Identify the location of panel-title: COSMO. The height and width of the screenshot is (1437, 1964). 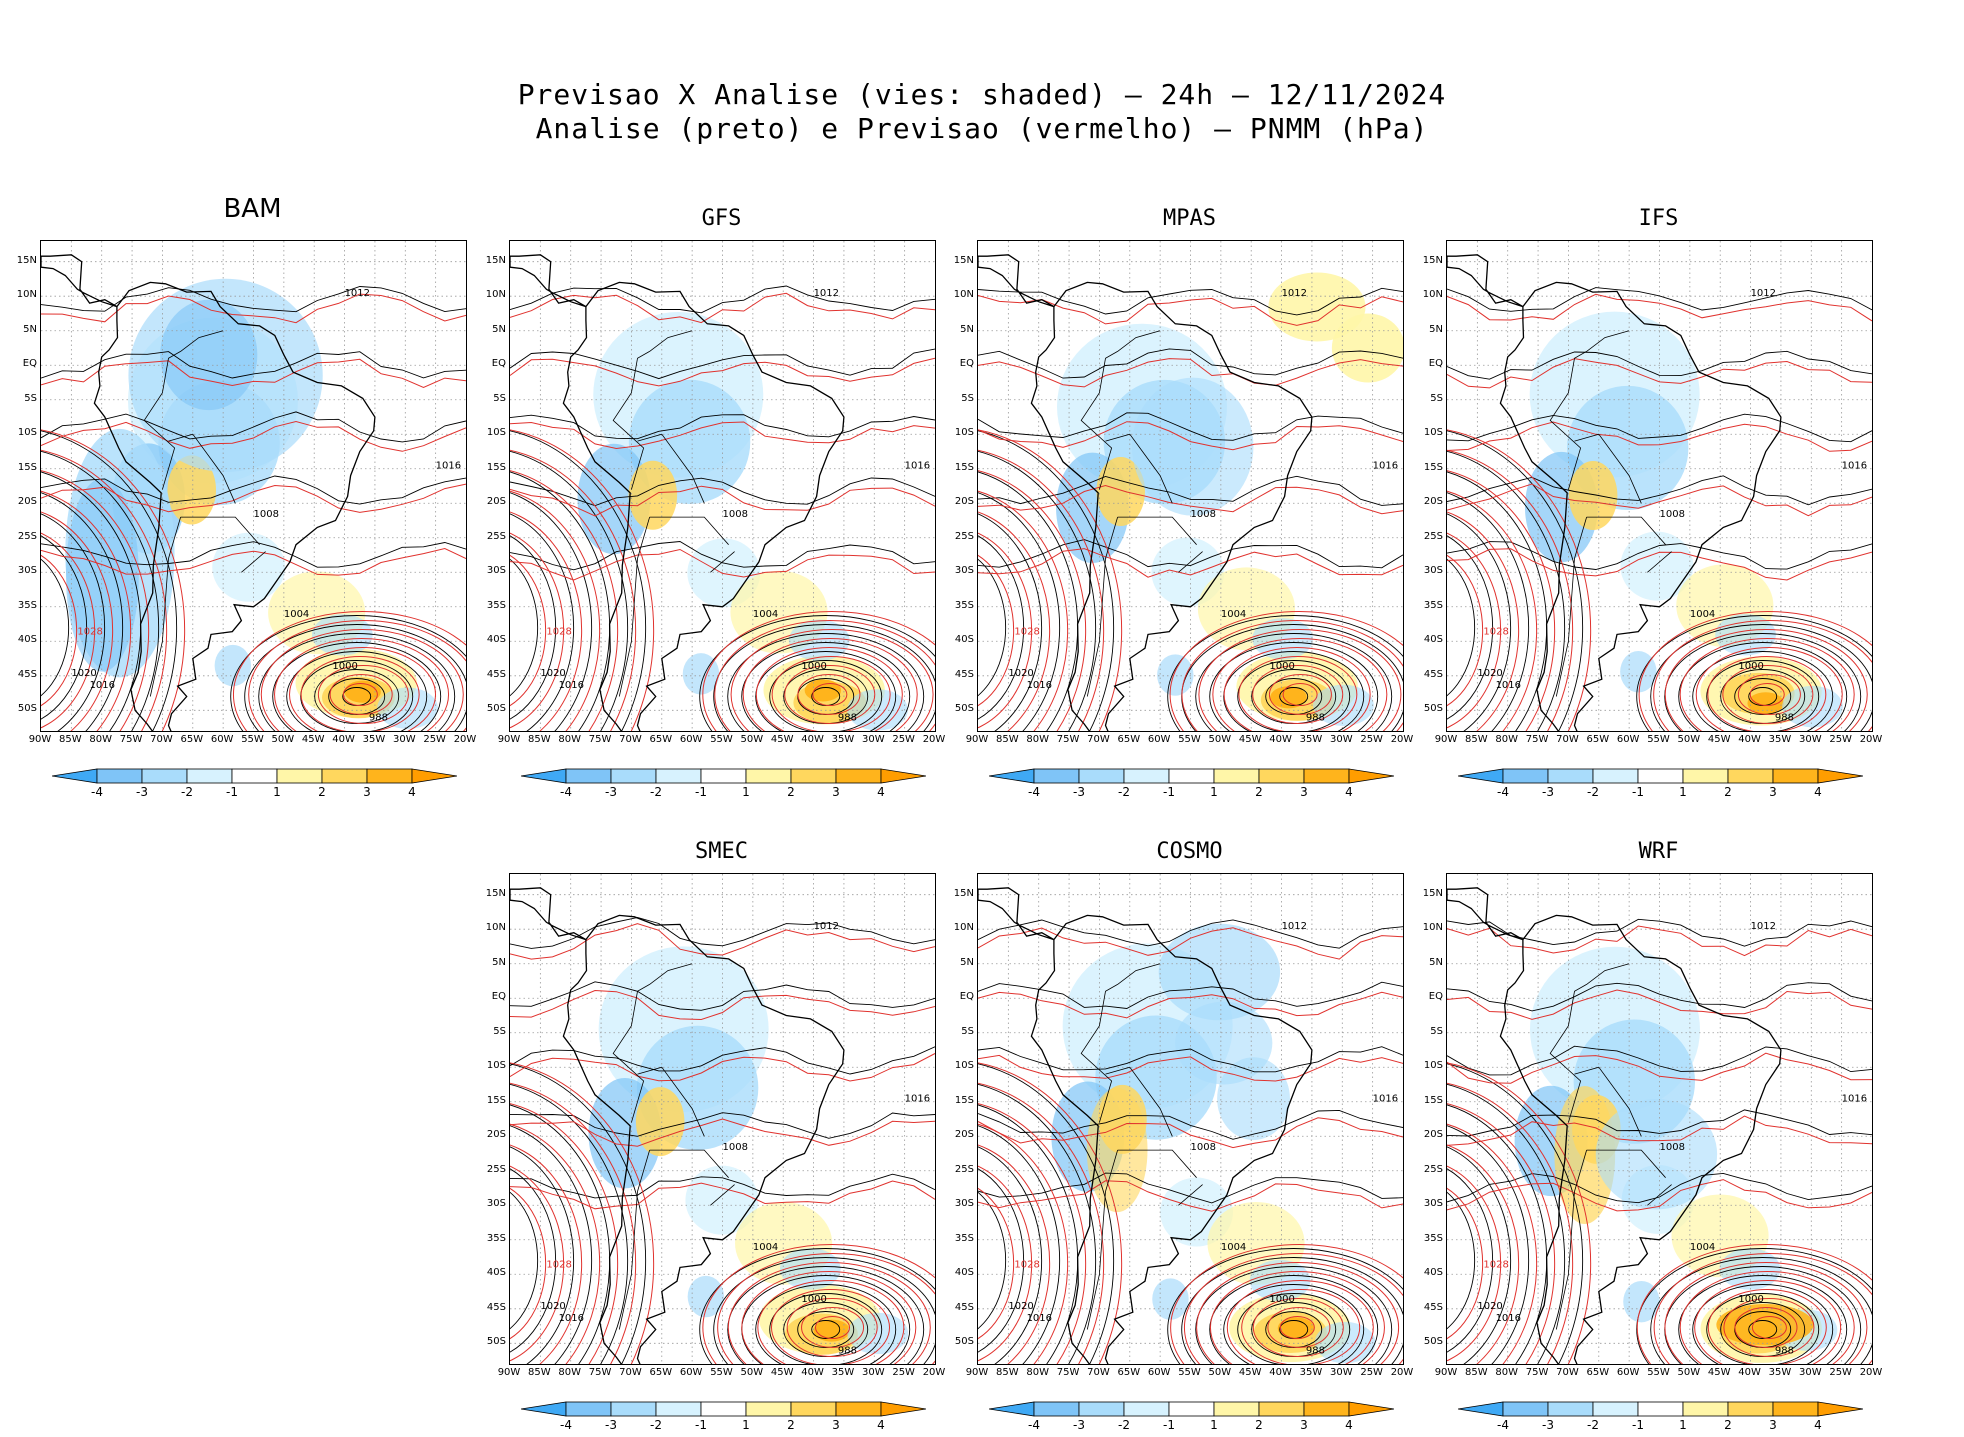
(1189, 851).